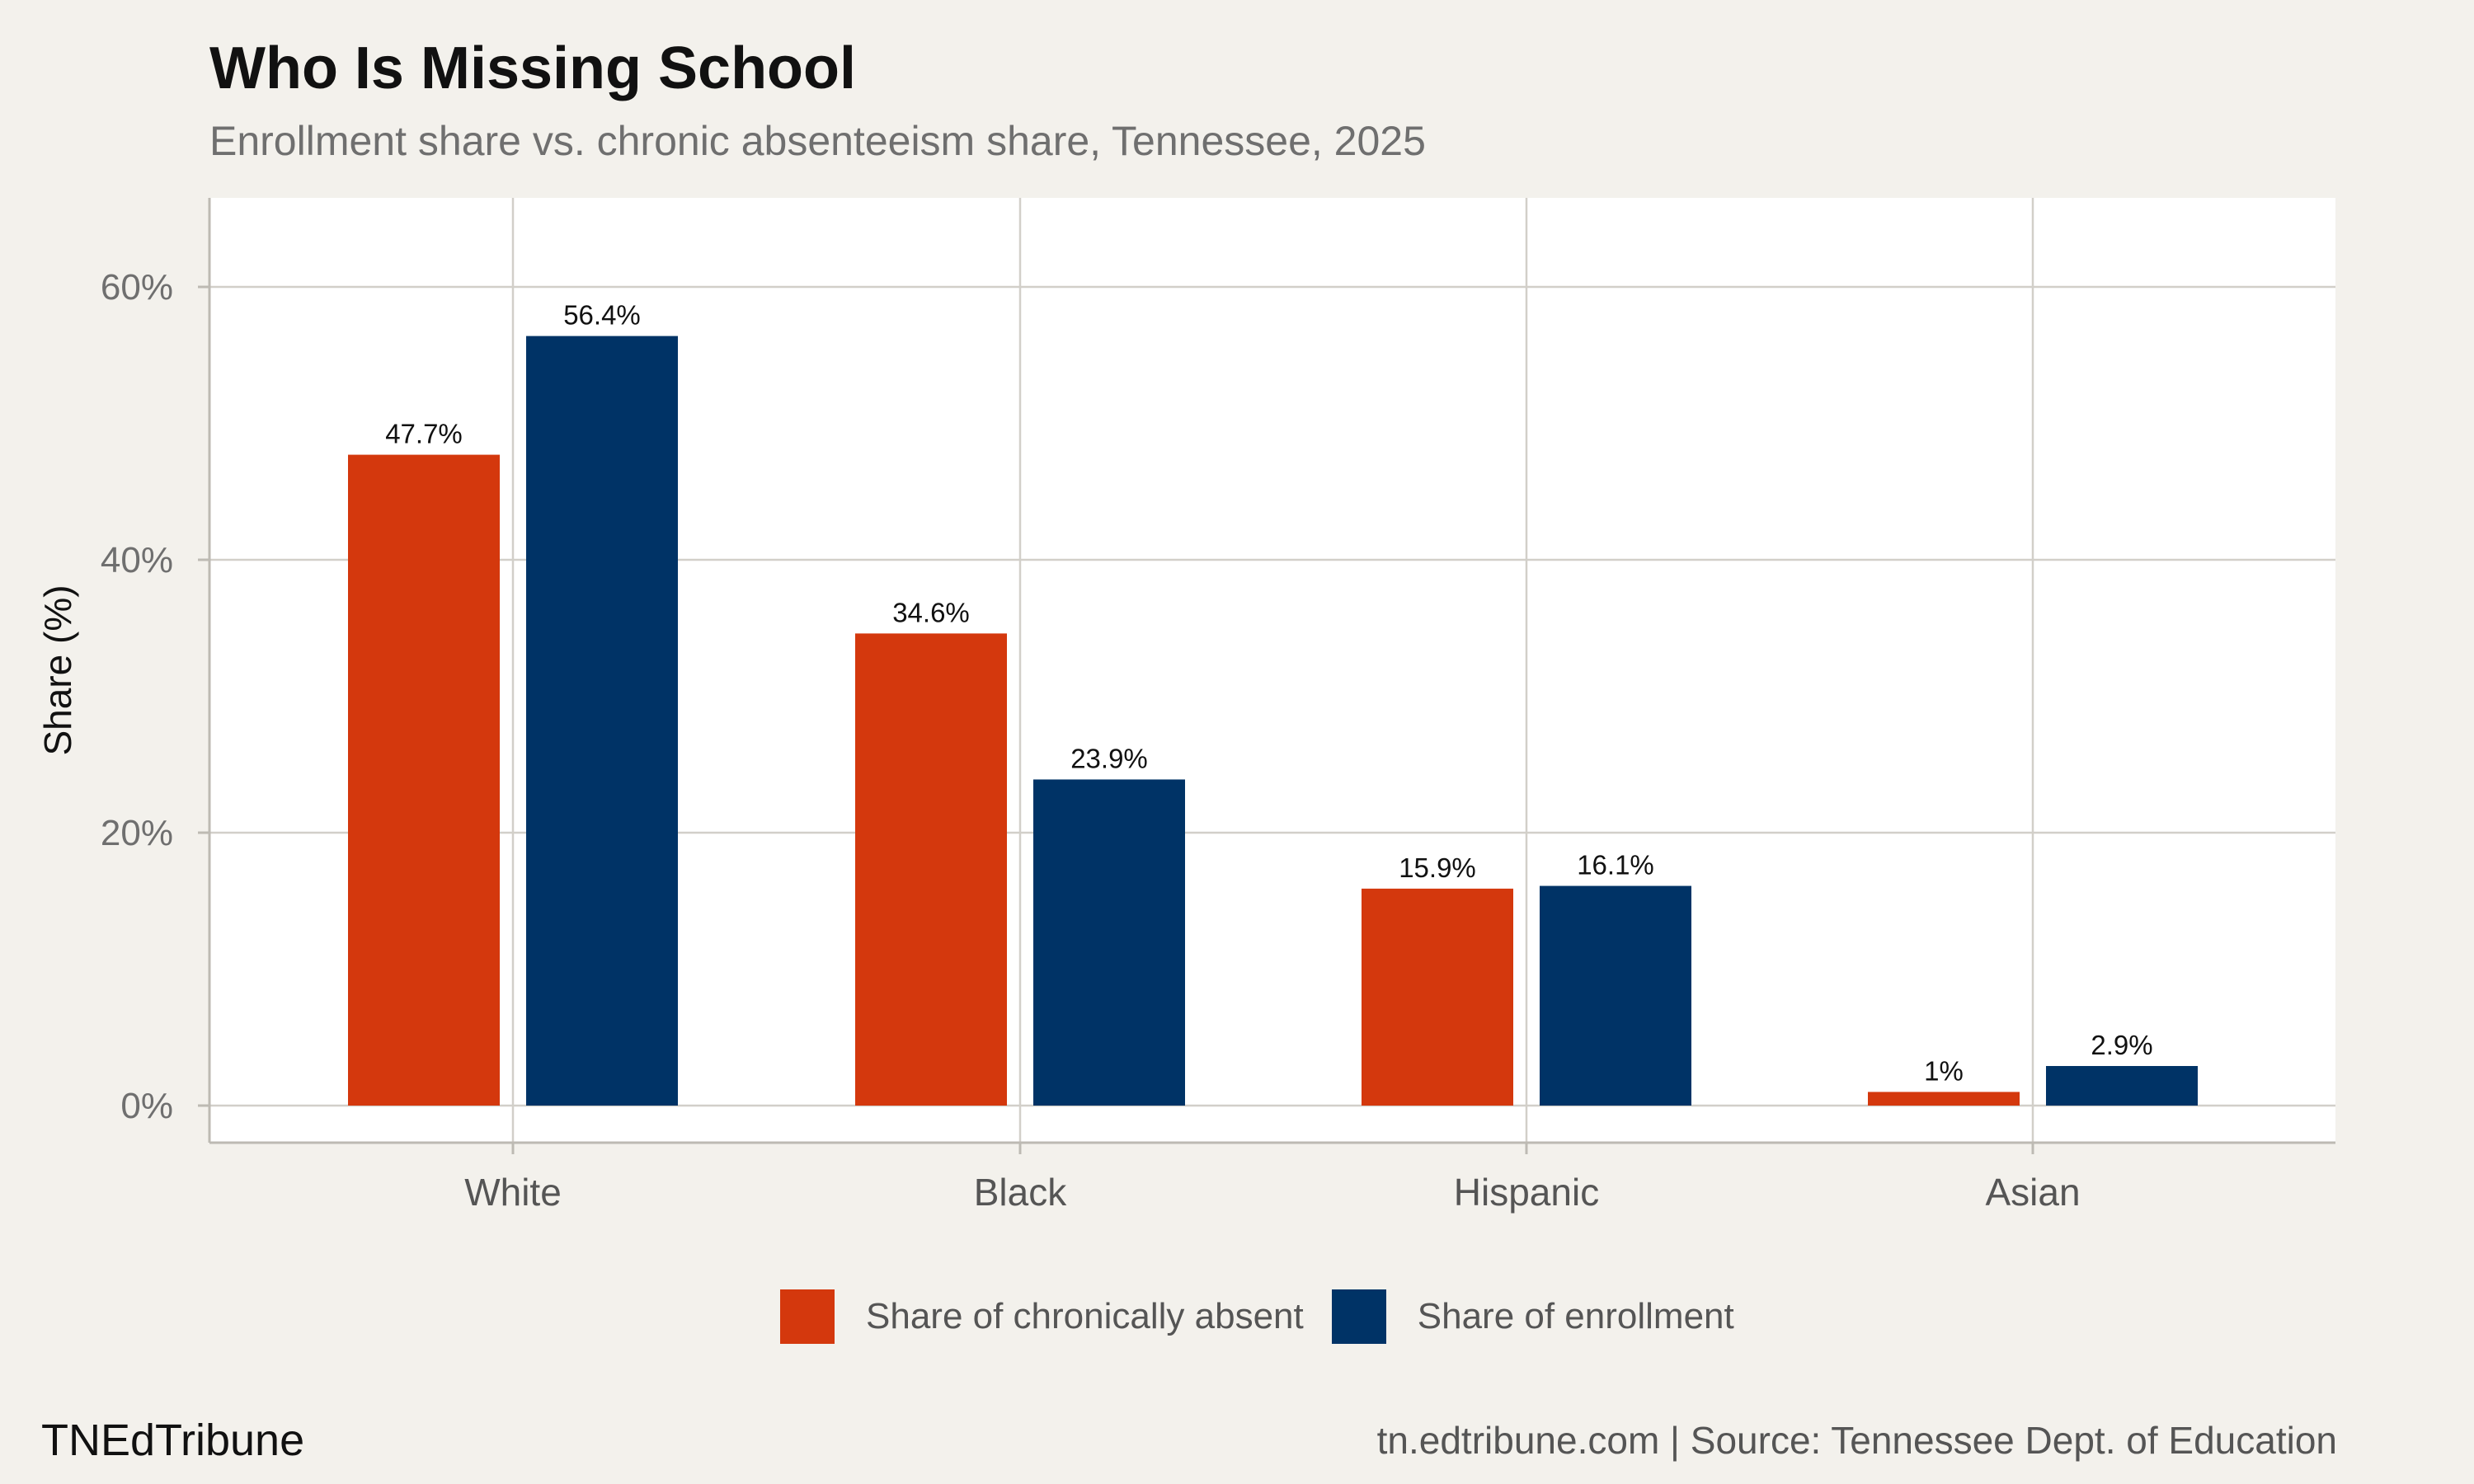 This screenshot has width=2474, height=1484. What do you see at coordinates (1109, 758) in the screenshot?
I see `bar-value-label: 23.9%` at bounding box center [1109, 758].